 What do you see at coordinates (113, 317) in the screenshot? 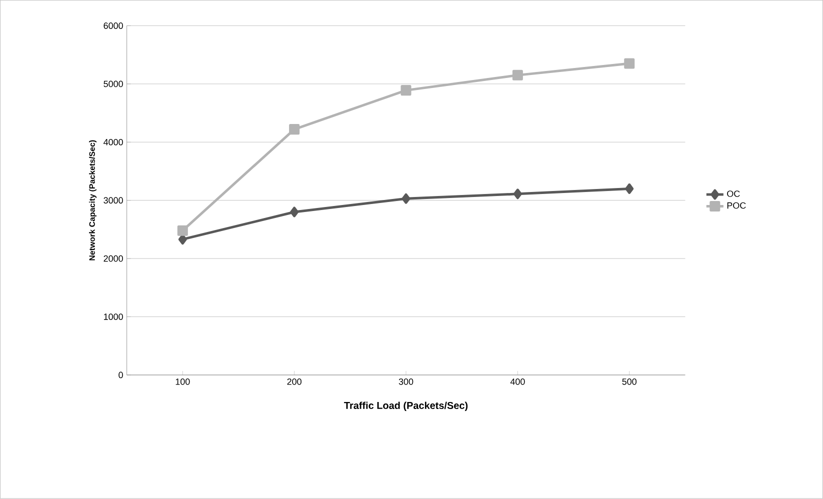
I see `y-tick-label: 1000` at bounding box center [113, 317].